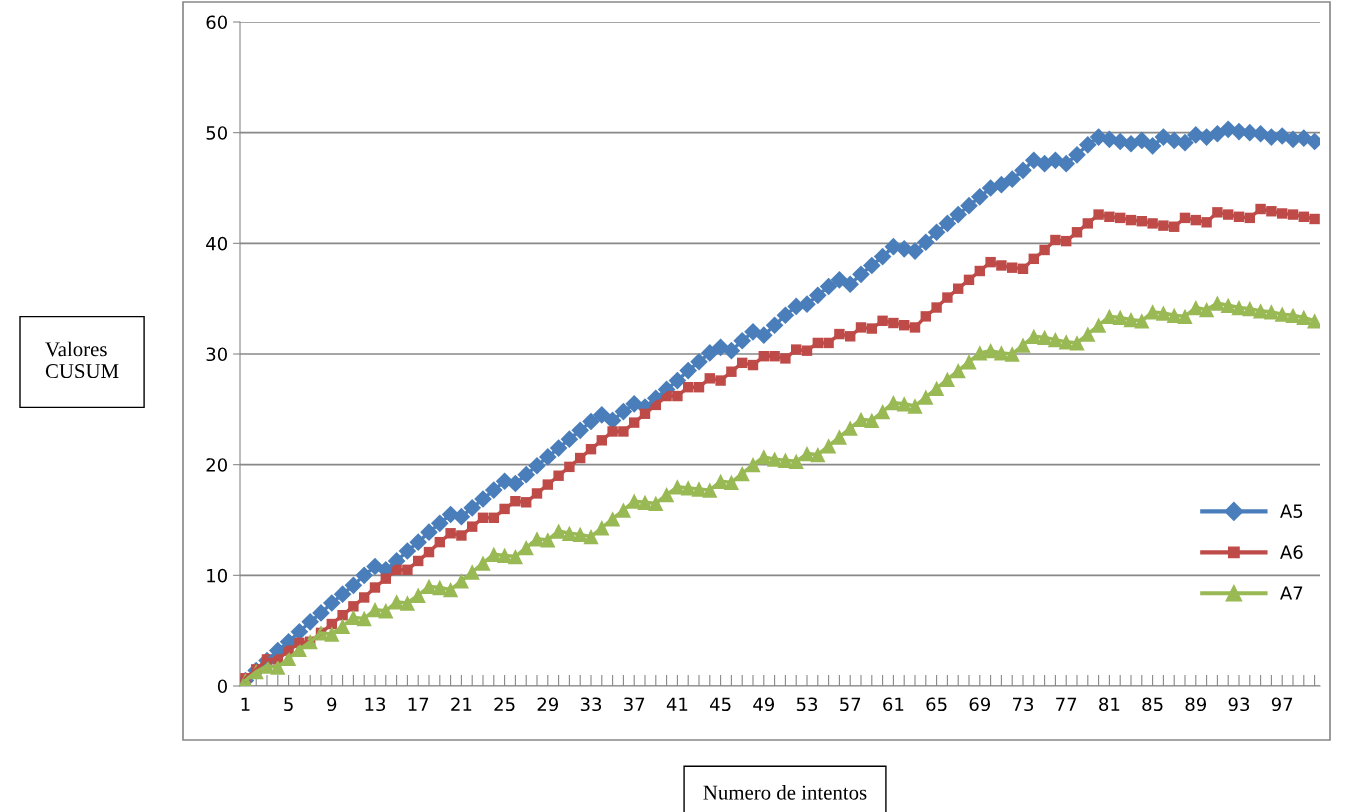 The height and width of the screenshot is (812, 1353). Describe the element at coordinates (418, 704) in the screenshot. I see `x-tick-label: 17` at that location.